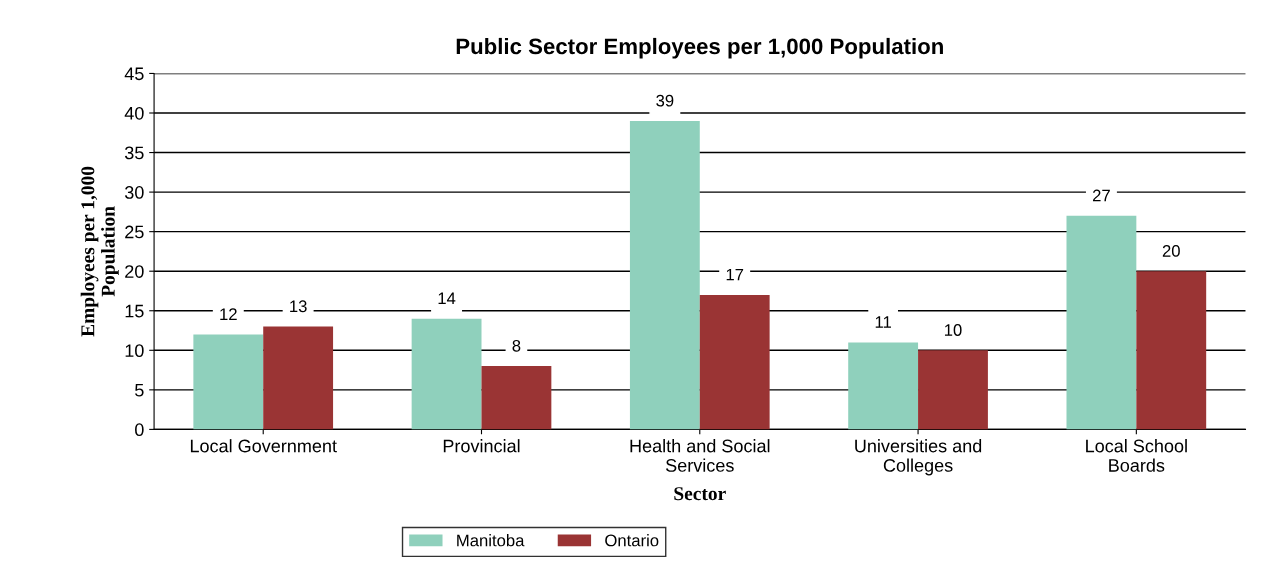  Describe the element at coordinates (134, 113) in the screenshot. I see `y-tick-label: 40` at that location.